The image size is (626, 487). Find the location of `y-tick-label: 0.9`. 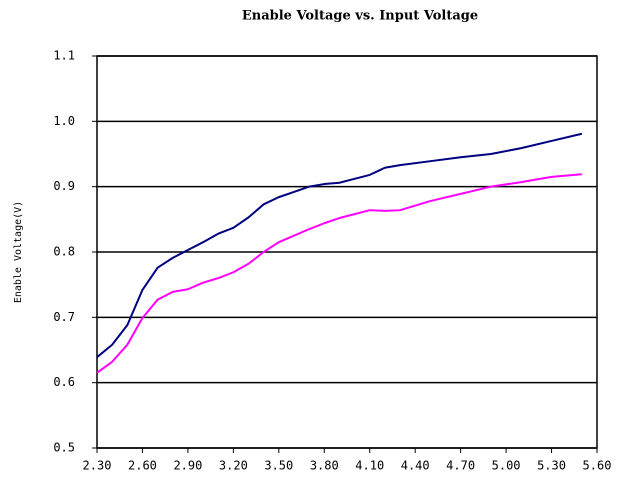

y-tick-label: 0.9 is located at coordinates (64, 186).